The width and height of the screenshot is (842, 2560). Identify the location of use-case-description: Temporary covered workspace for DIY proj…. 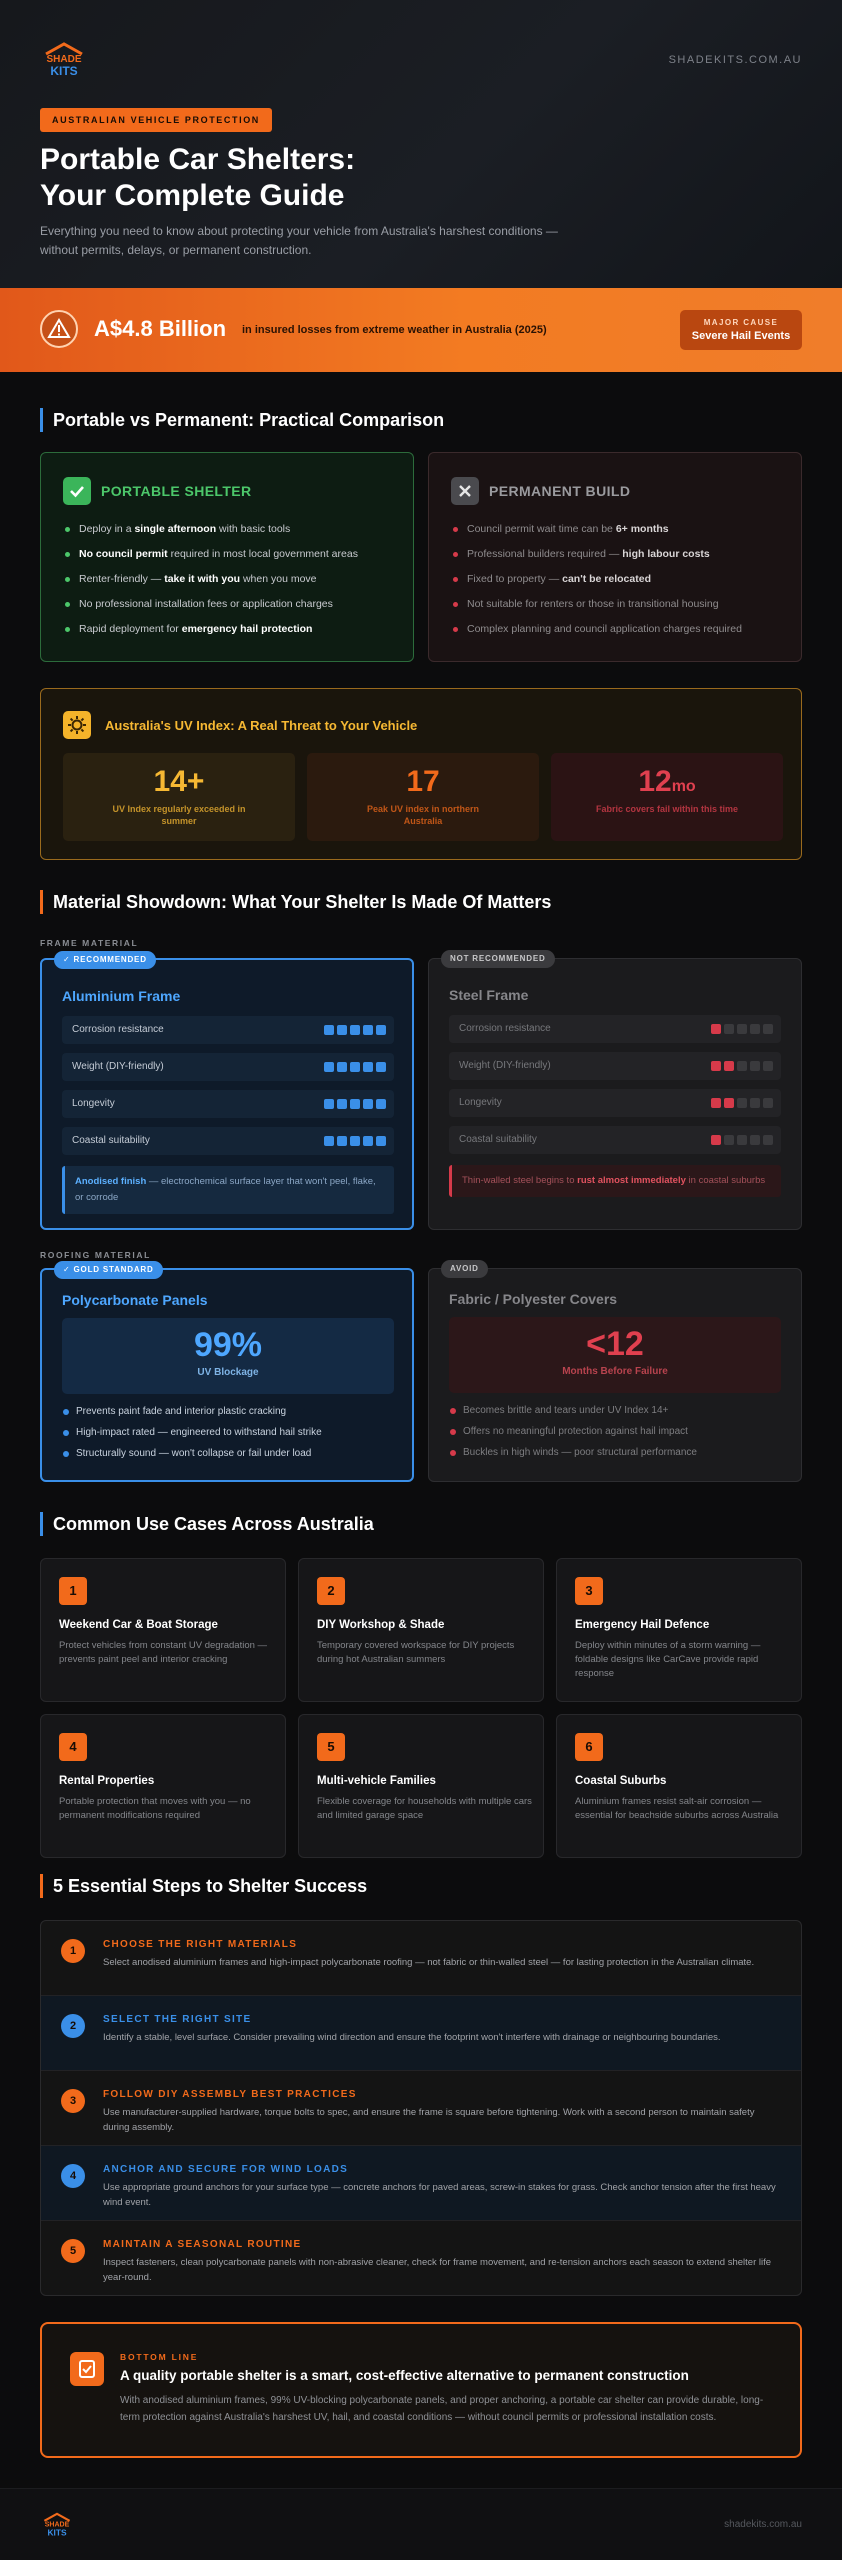
(416, 1652).